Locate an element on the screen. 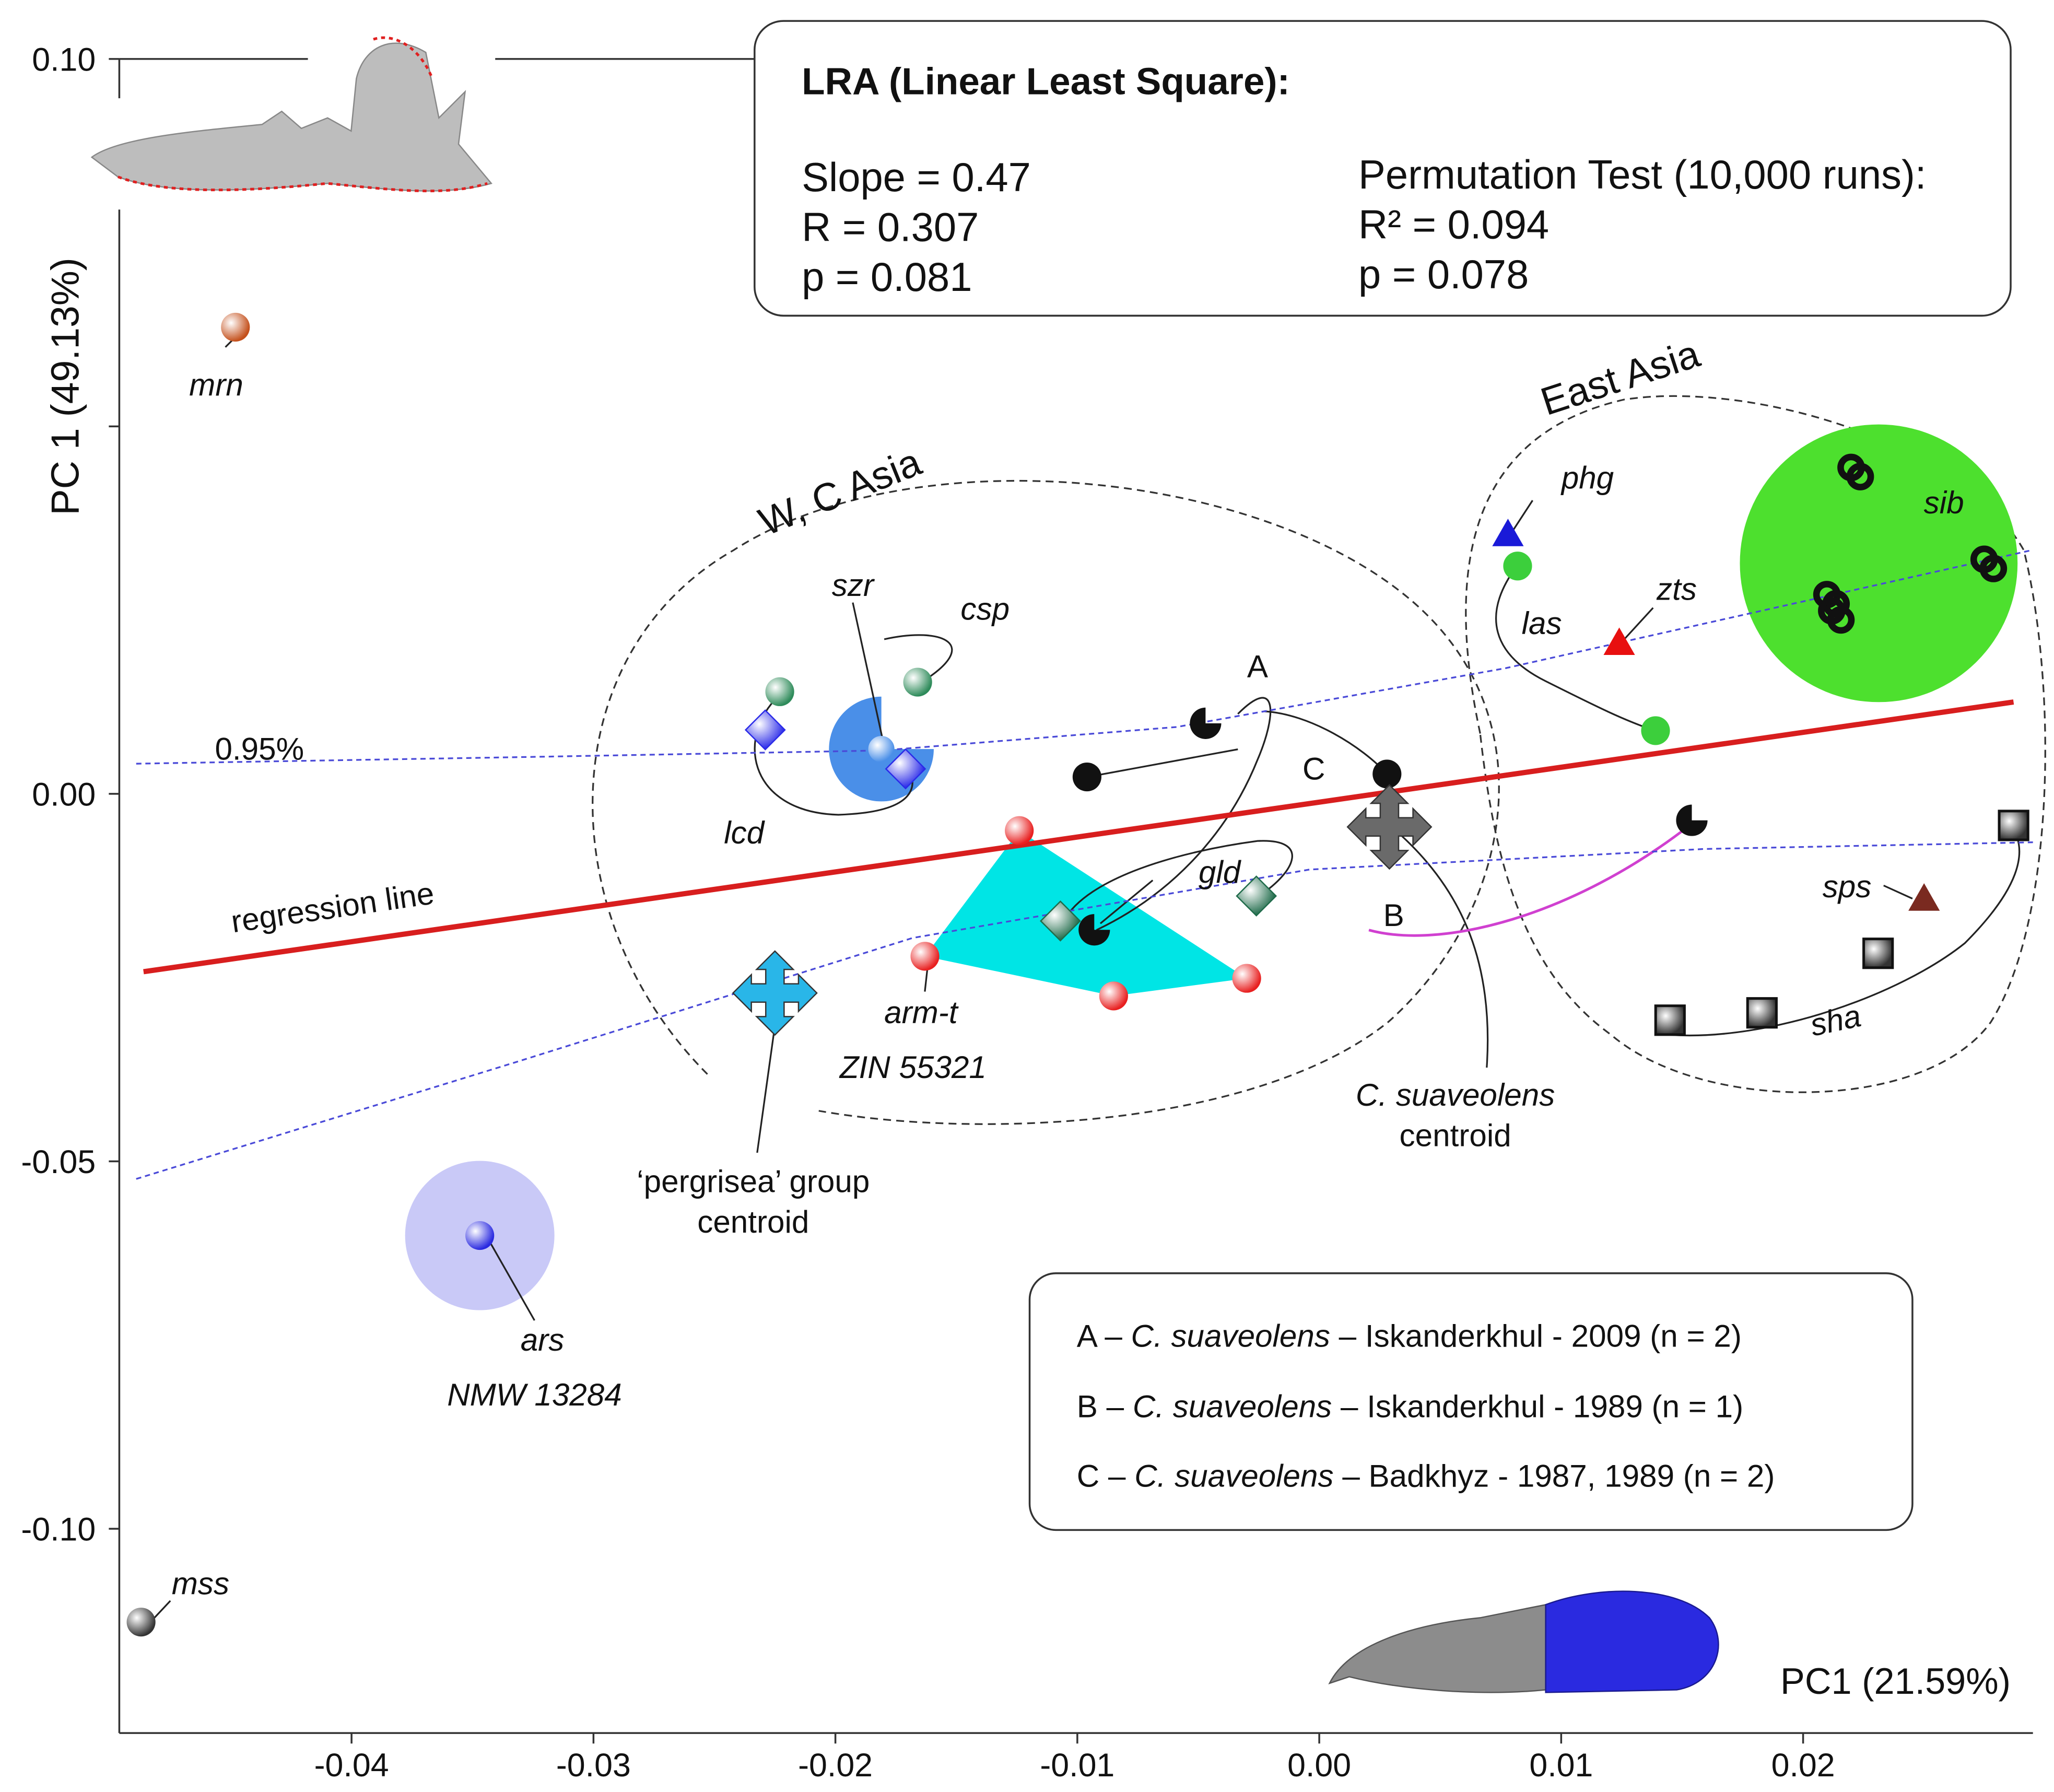 The height and width of the screenshot is (1792, 2054). stat: p = 0.078 is located at coordinates (1443, 274).